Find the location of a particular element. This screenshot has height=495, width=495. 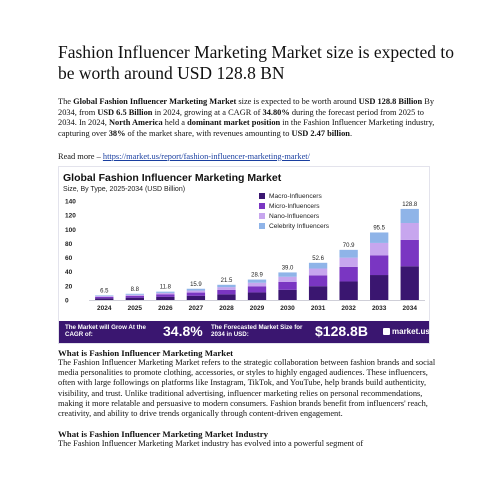

data-label: 39.0 is located at coordinates (288, 268).